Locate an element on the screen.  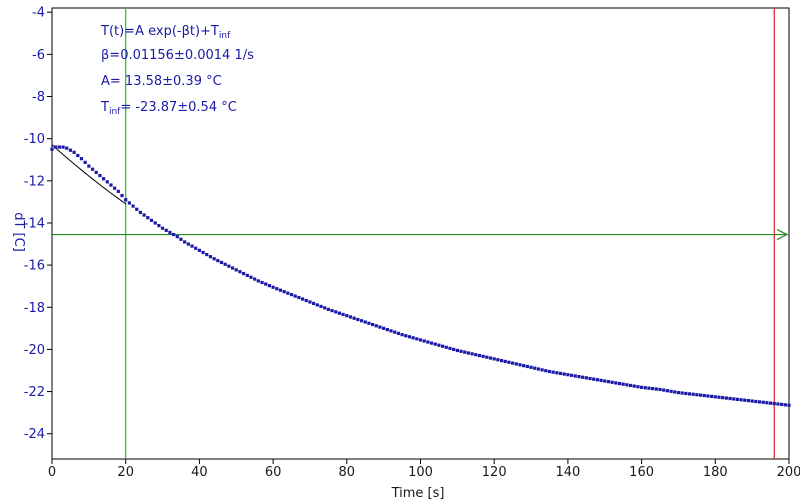
x-tick-label: 40 is located at coordinates (199, 472).